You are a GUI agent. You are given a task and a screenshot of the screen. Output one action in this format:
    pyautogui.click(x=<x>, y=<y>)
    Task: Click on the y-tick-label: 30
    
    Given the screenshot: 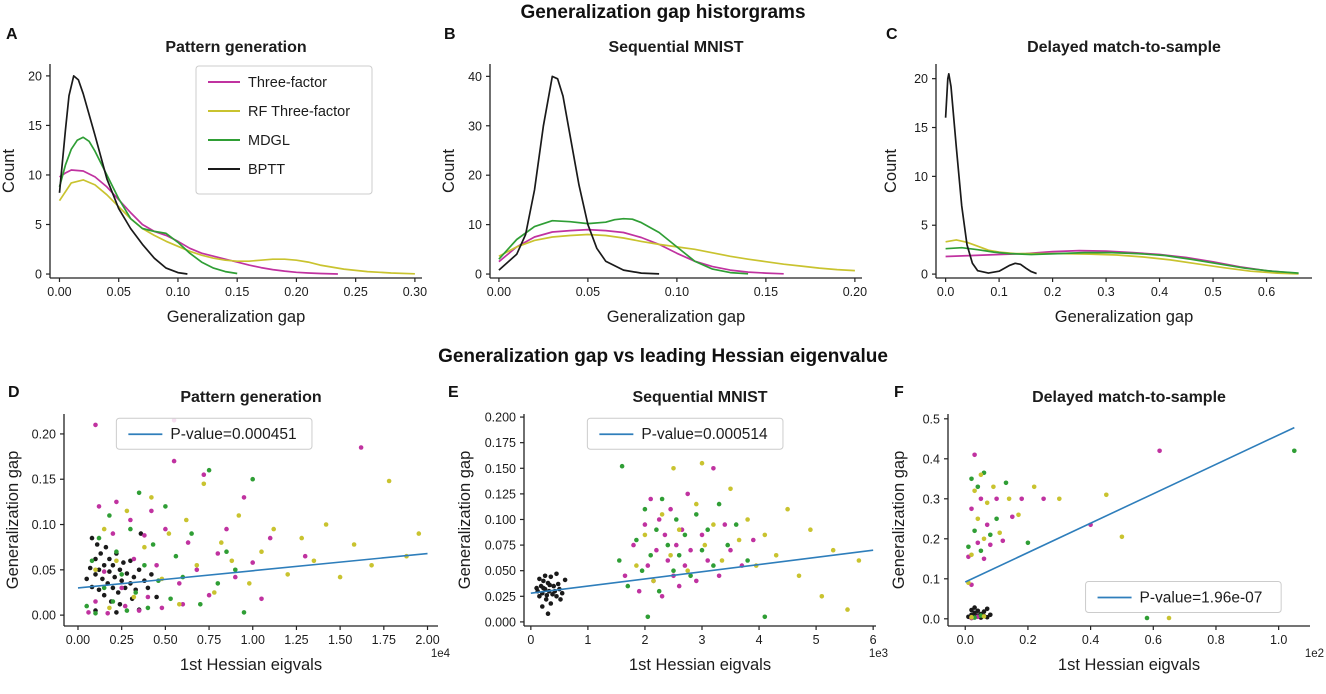 What is the action you would take?
    pyautogui.click(x=475, y=126)
    